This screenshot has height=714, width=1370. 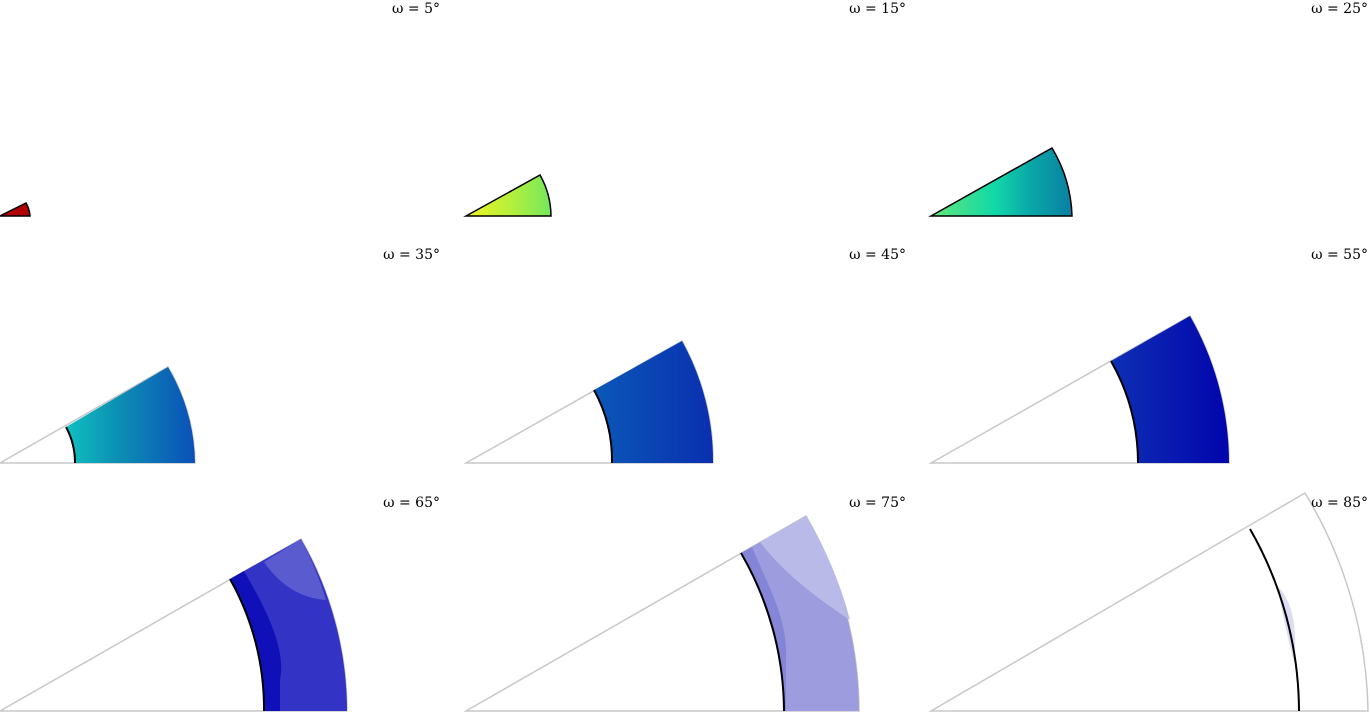 I want to click on panel-omega-45: ω = 45°, so click(x=684, y=355).